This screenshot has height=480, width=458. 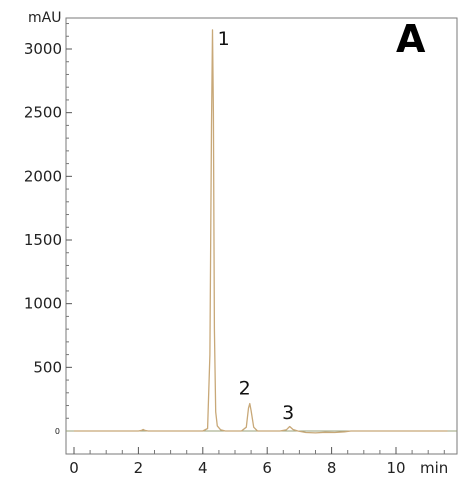 What do you see at coordinates (57, 431) in the screenshot?
I see `y-zero-label: 0` at bounding box center [57, 431].